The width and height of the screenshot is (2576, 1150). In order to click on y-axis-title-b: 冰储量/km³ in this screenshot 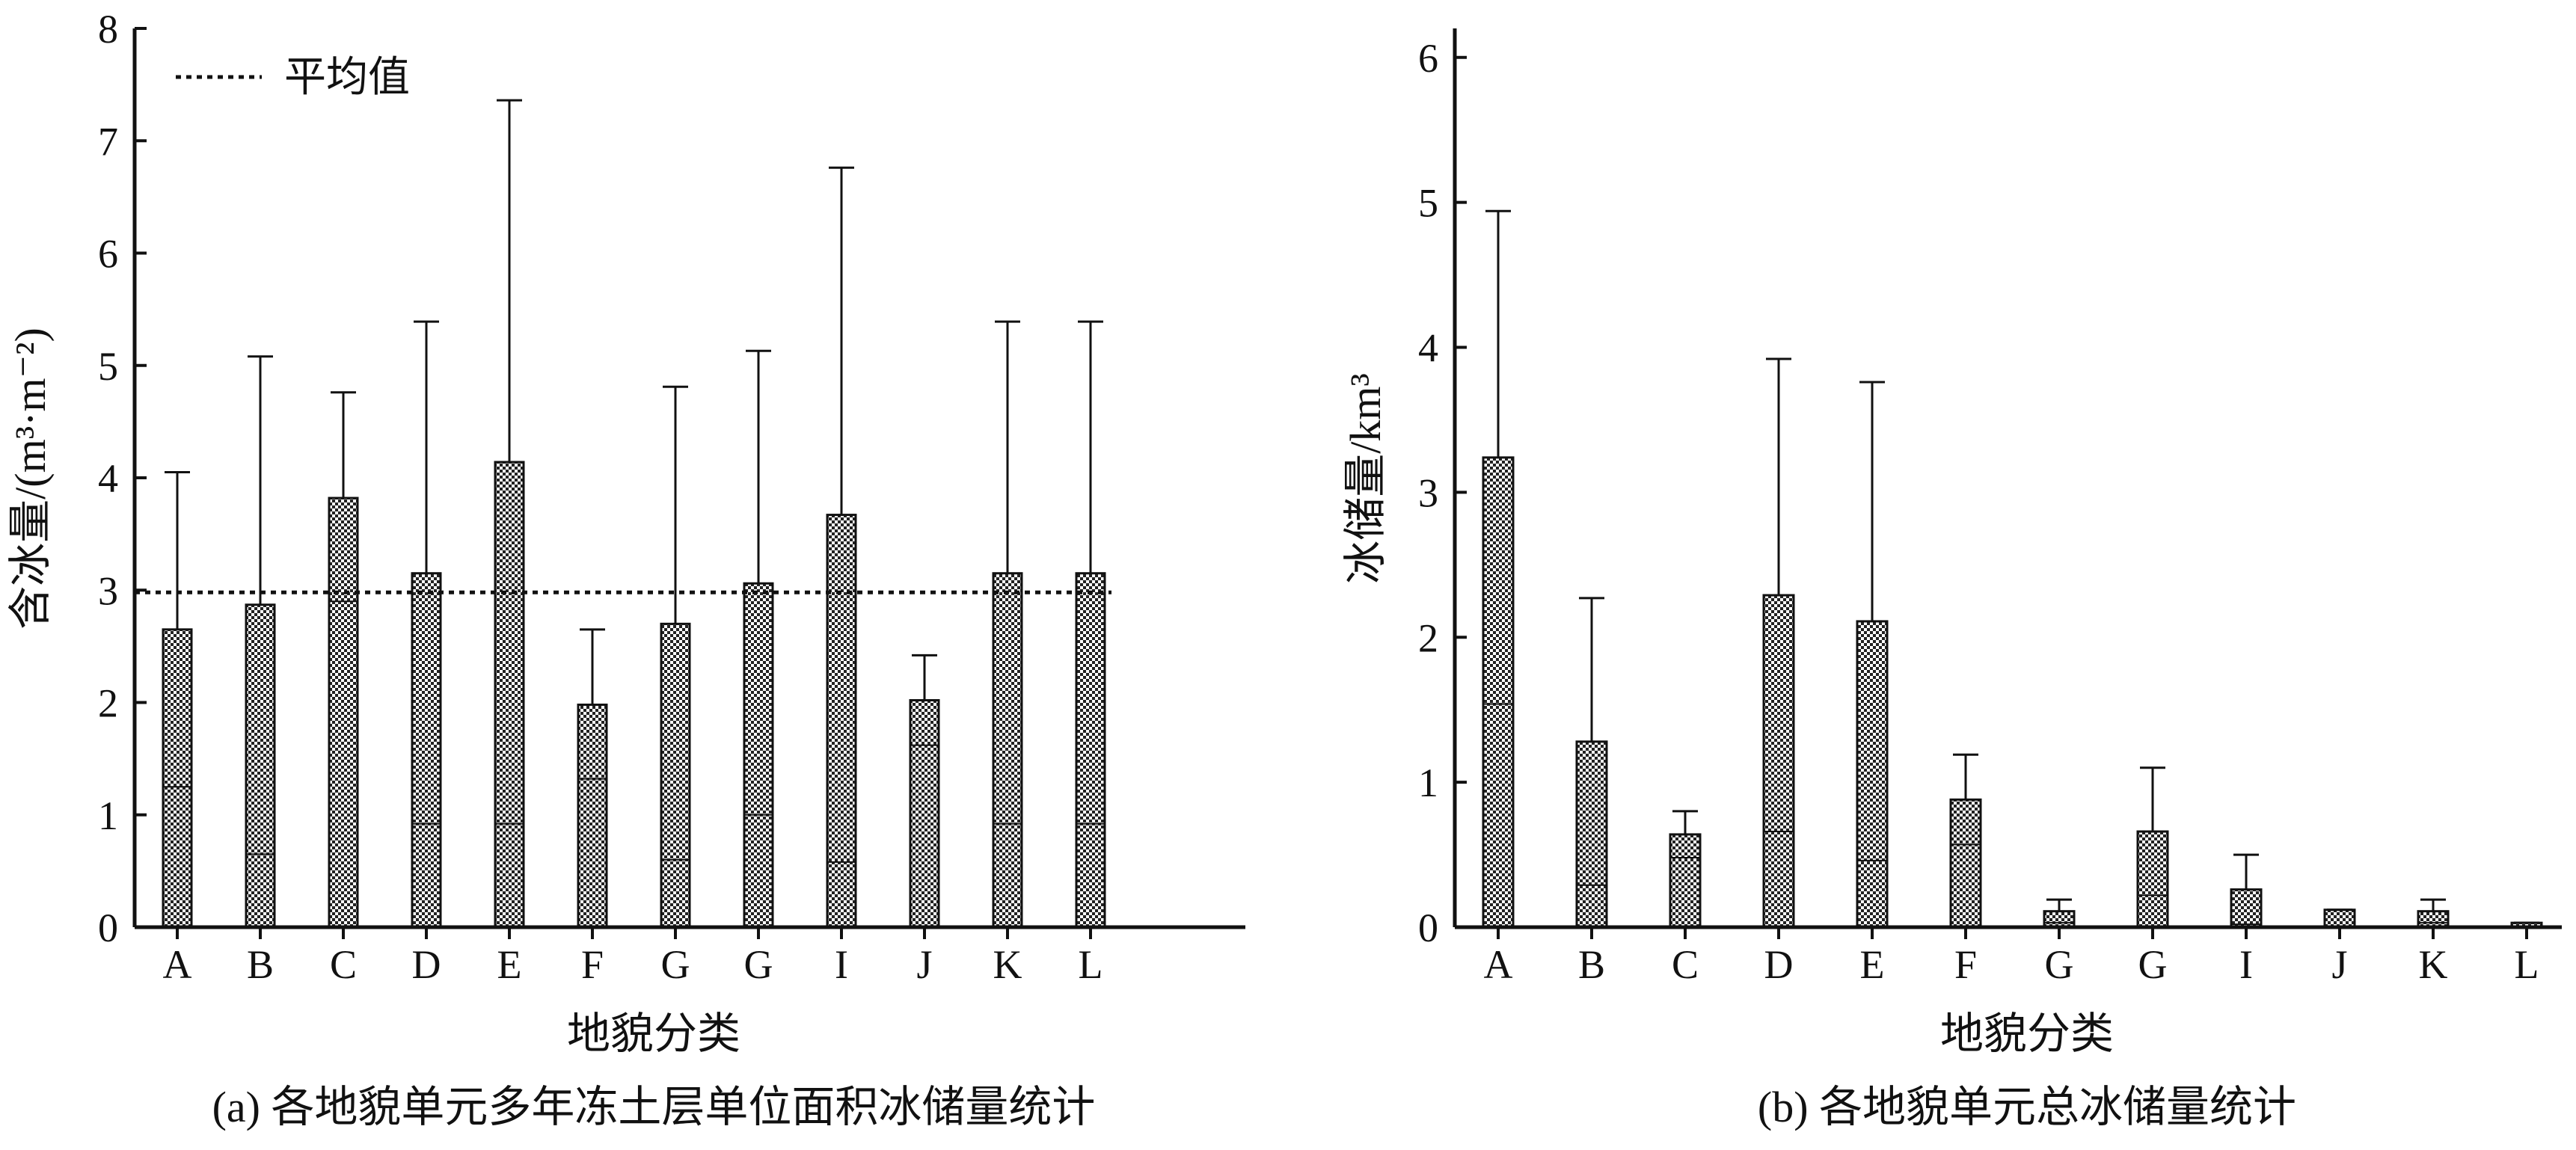, I will do `click(1365, 478)`.